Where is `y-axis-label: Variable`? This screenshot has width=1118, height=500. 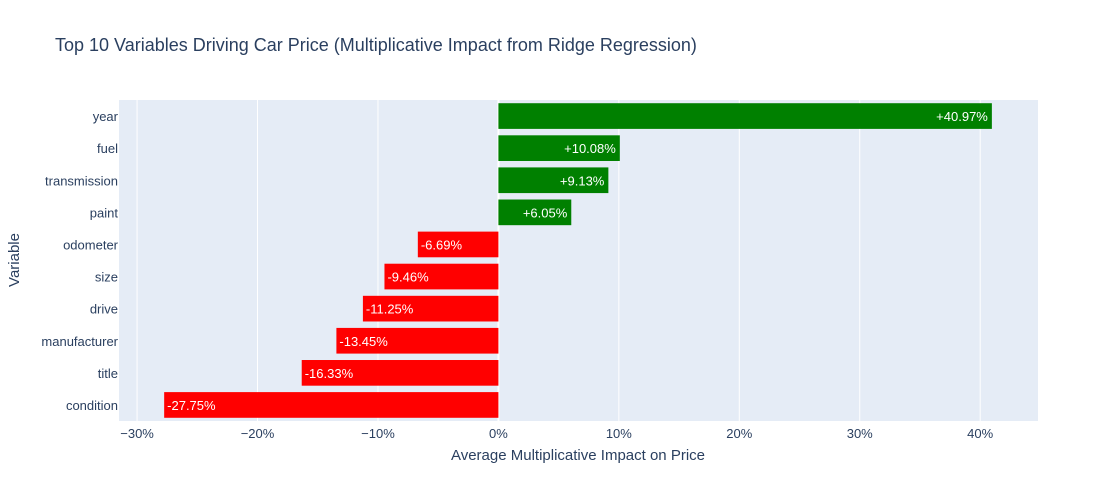
y-axis-label: Variable is located at coordinates (14, 260).